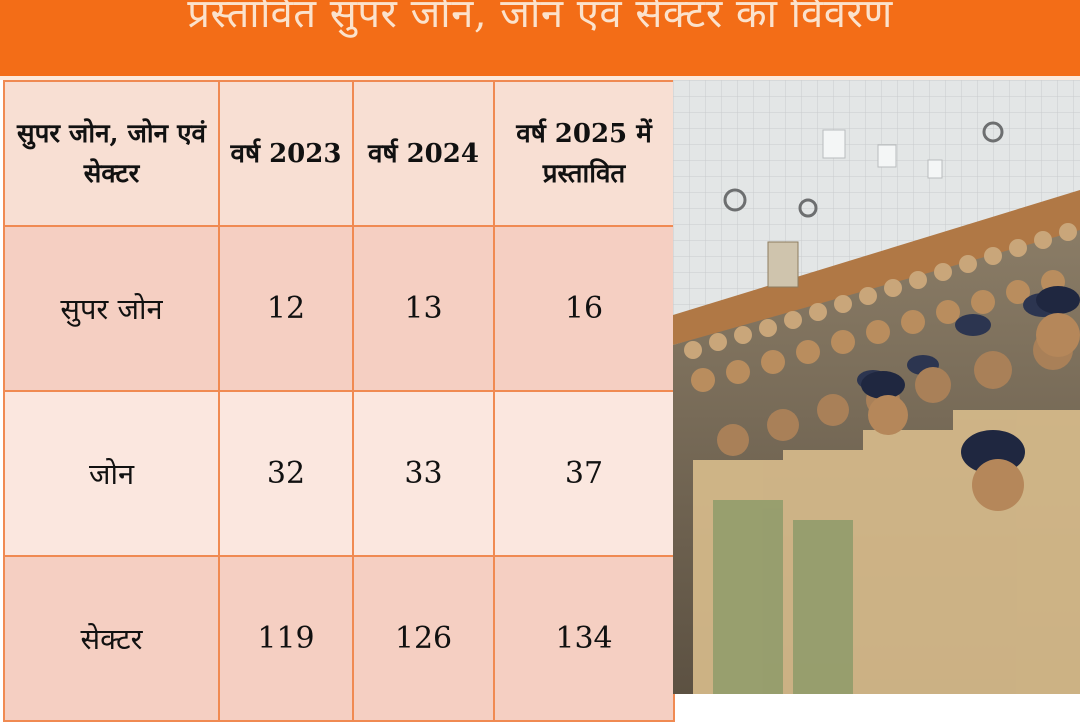 This screenshot has width=1080, height=722. I want to click on door, so click(783, 264).